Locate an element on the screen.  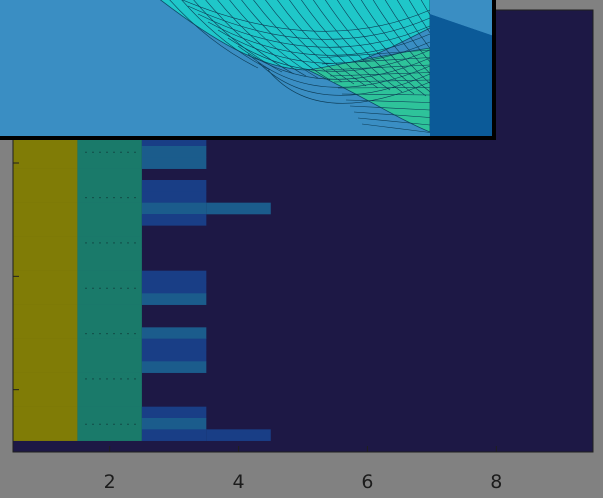
x-tick-label: 2 is located at coordinates (110, 482).